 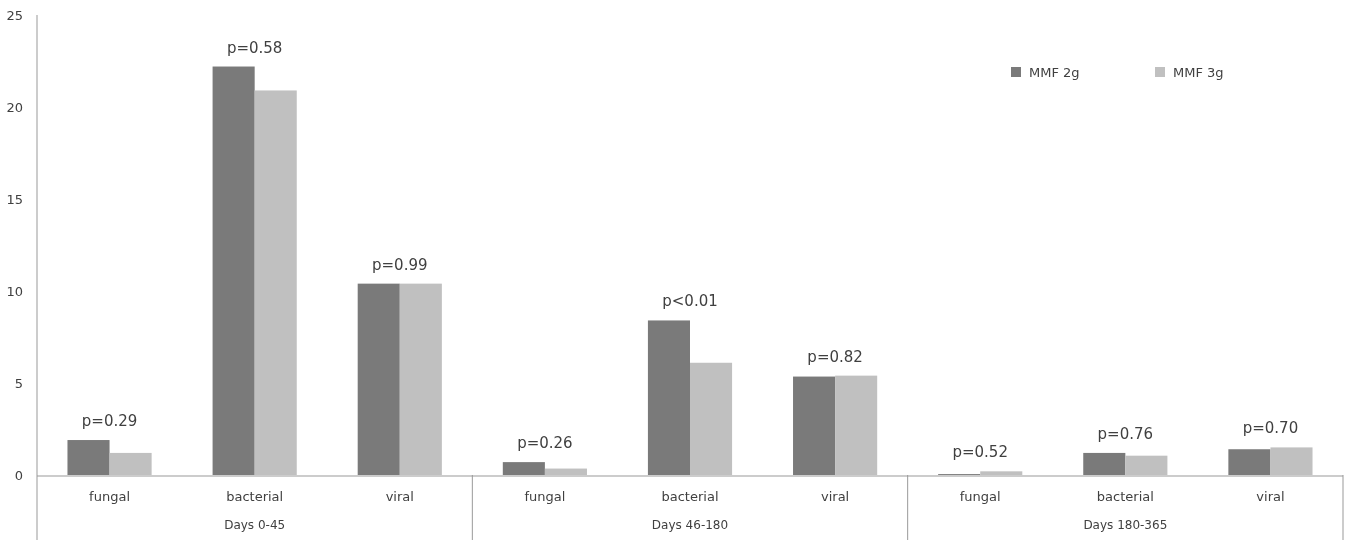 What do you see at coordinates (400, 264) in the screenshot?
I see `annotation: p=0.99` at bounding box center [400, 264].